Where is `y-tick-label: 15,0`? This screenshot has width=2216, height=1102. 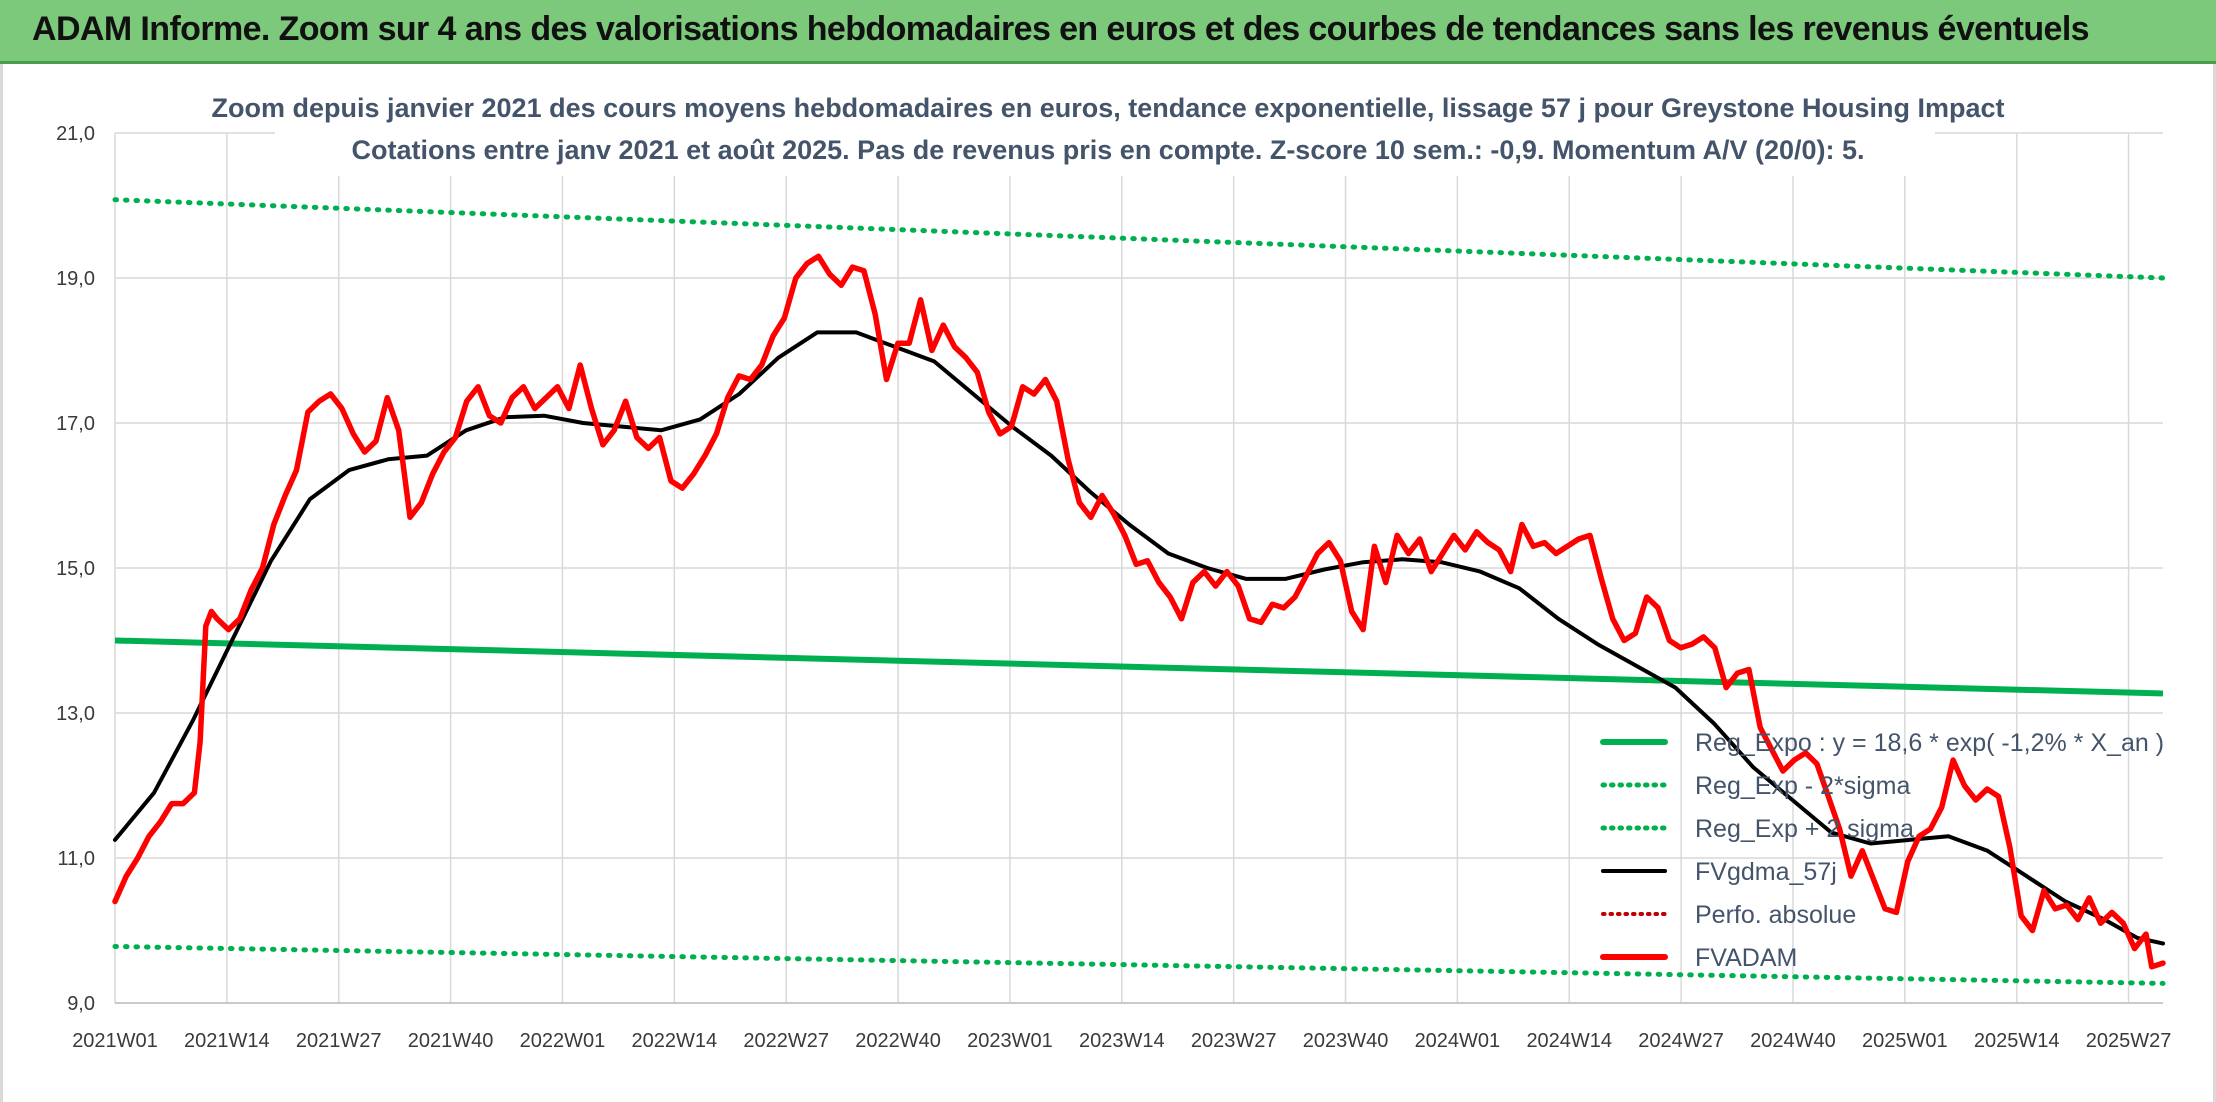
y-tick-label: 15,0 is located at coordinates (75, 569).